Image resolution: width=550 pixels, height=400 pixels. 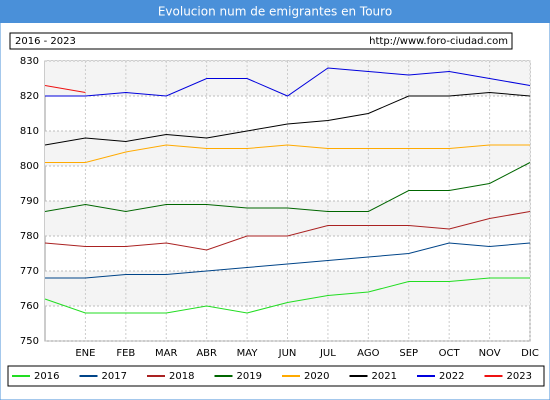 What do you see at coordinates (29, 61) in the screenshot?
I see `y-tick-label: 830` at bounding box center [29, 61].